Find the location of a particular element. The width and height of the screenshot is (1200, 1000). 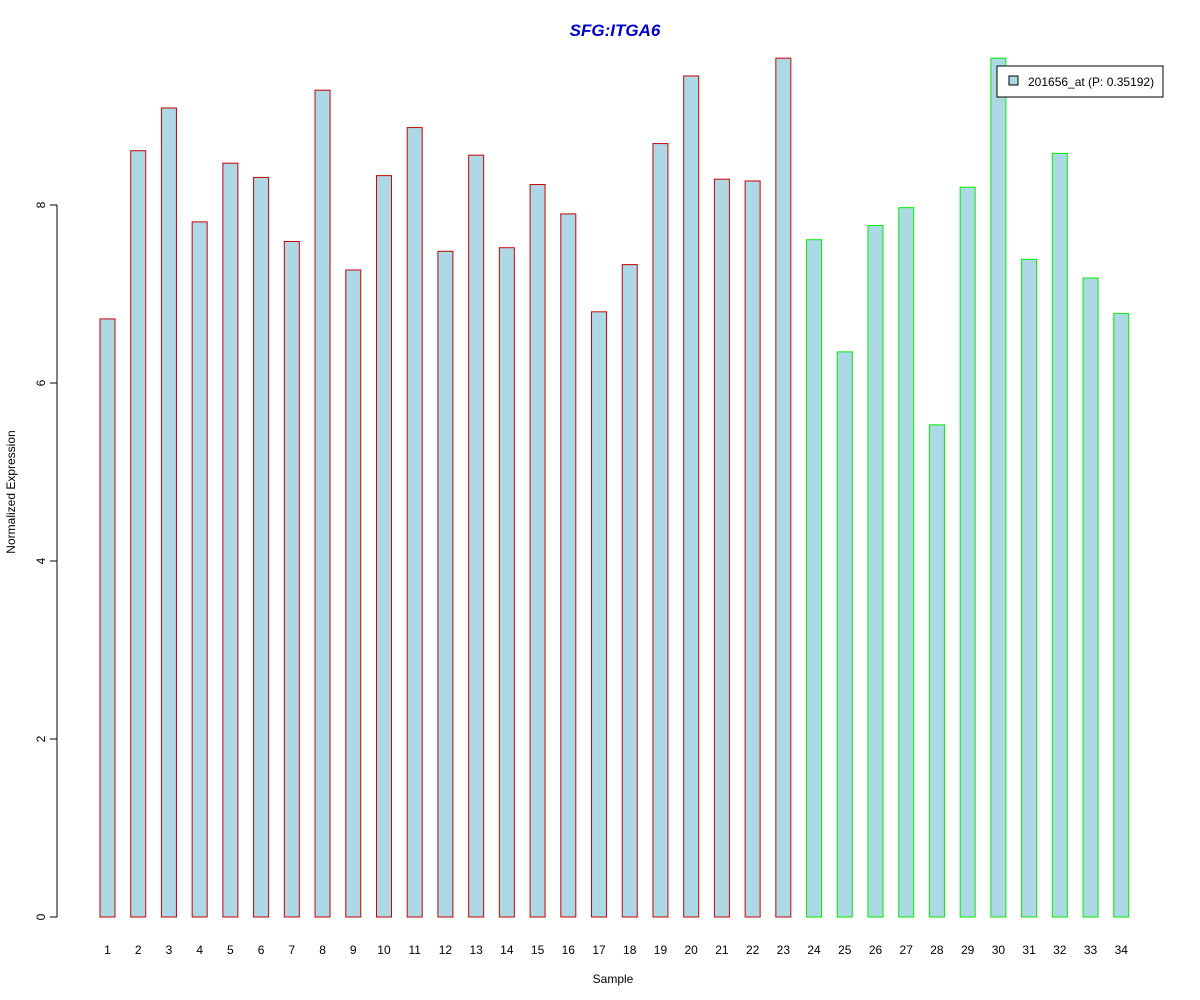

x-tick-label: 34 is located at coordinates (1122, 950).